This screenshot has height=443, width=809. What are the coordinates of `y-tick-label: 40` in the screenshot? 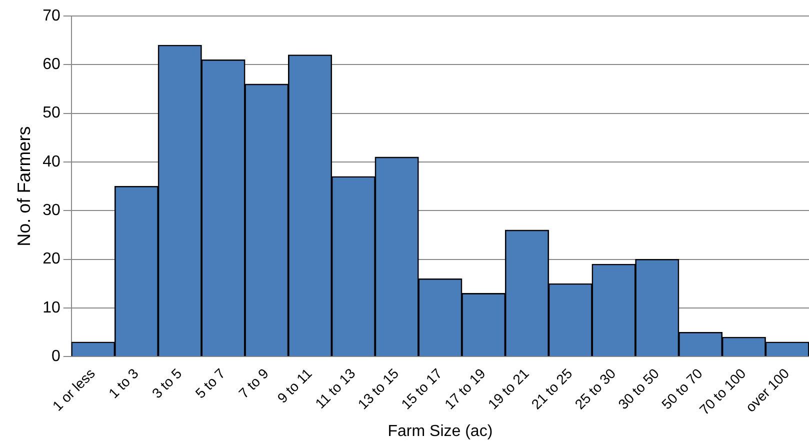 It's located at (51, 161).